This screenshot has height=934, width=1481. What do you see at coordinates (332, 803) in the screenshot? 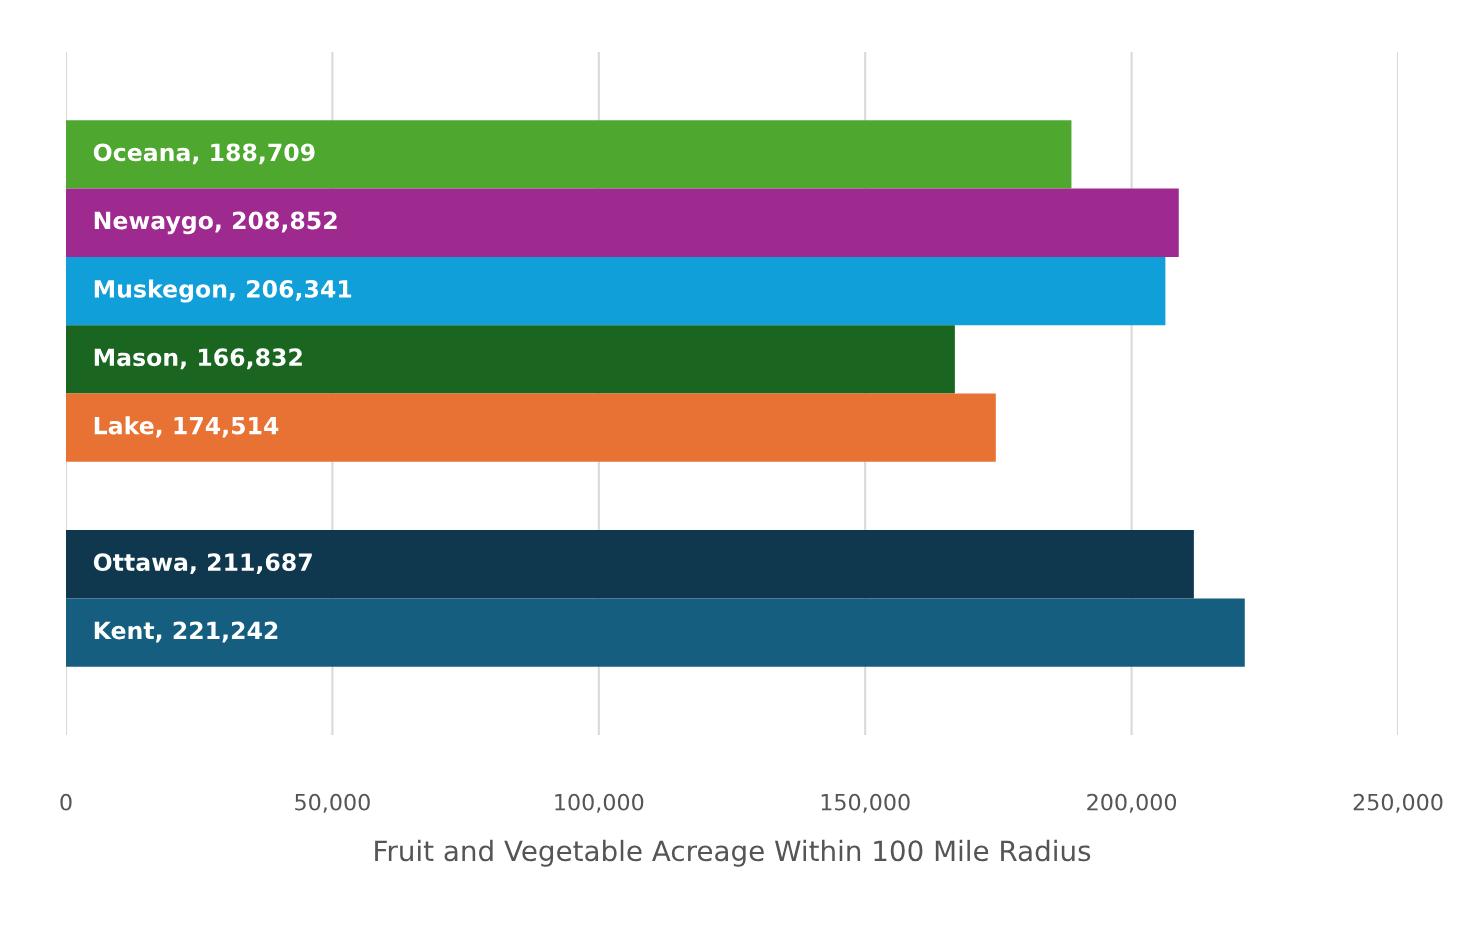
I see `x-tick-label: 50,000` at bounding box center [332, 803].